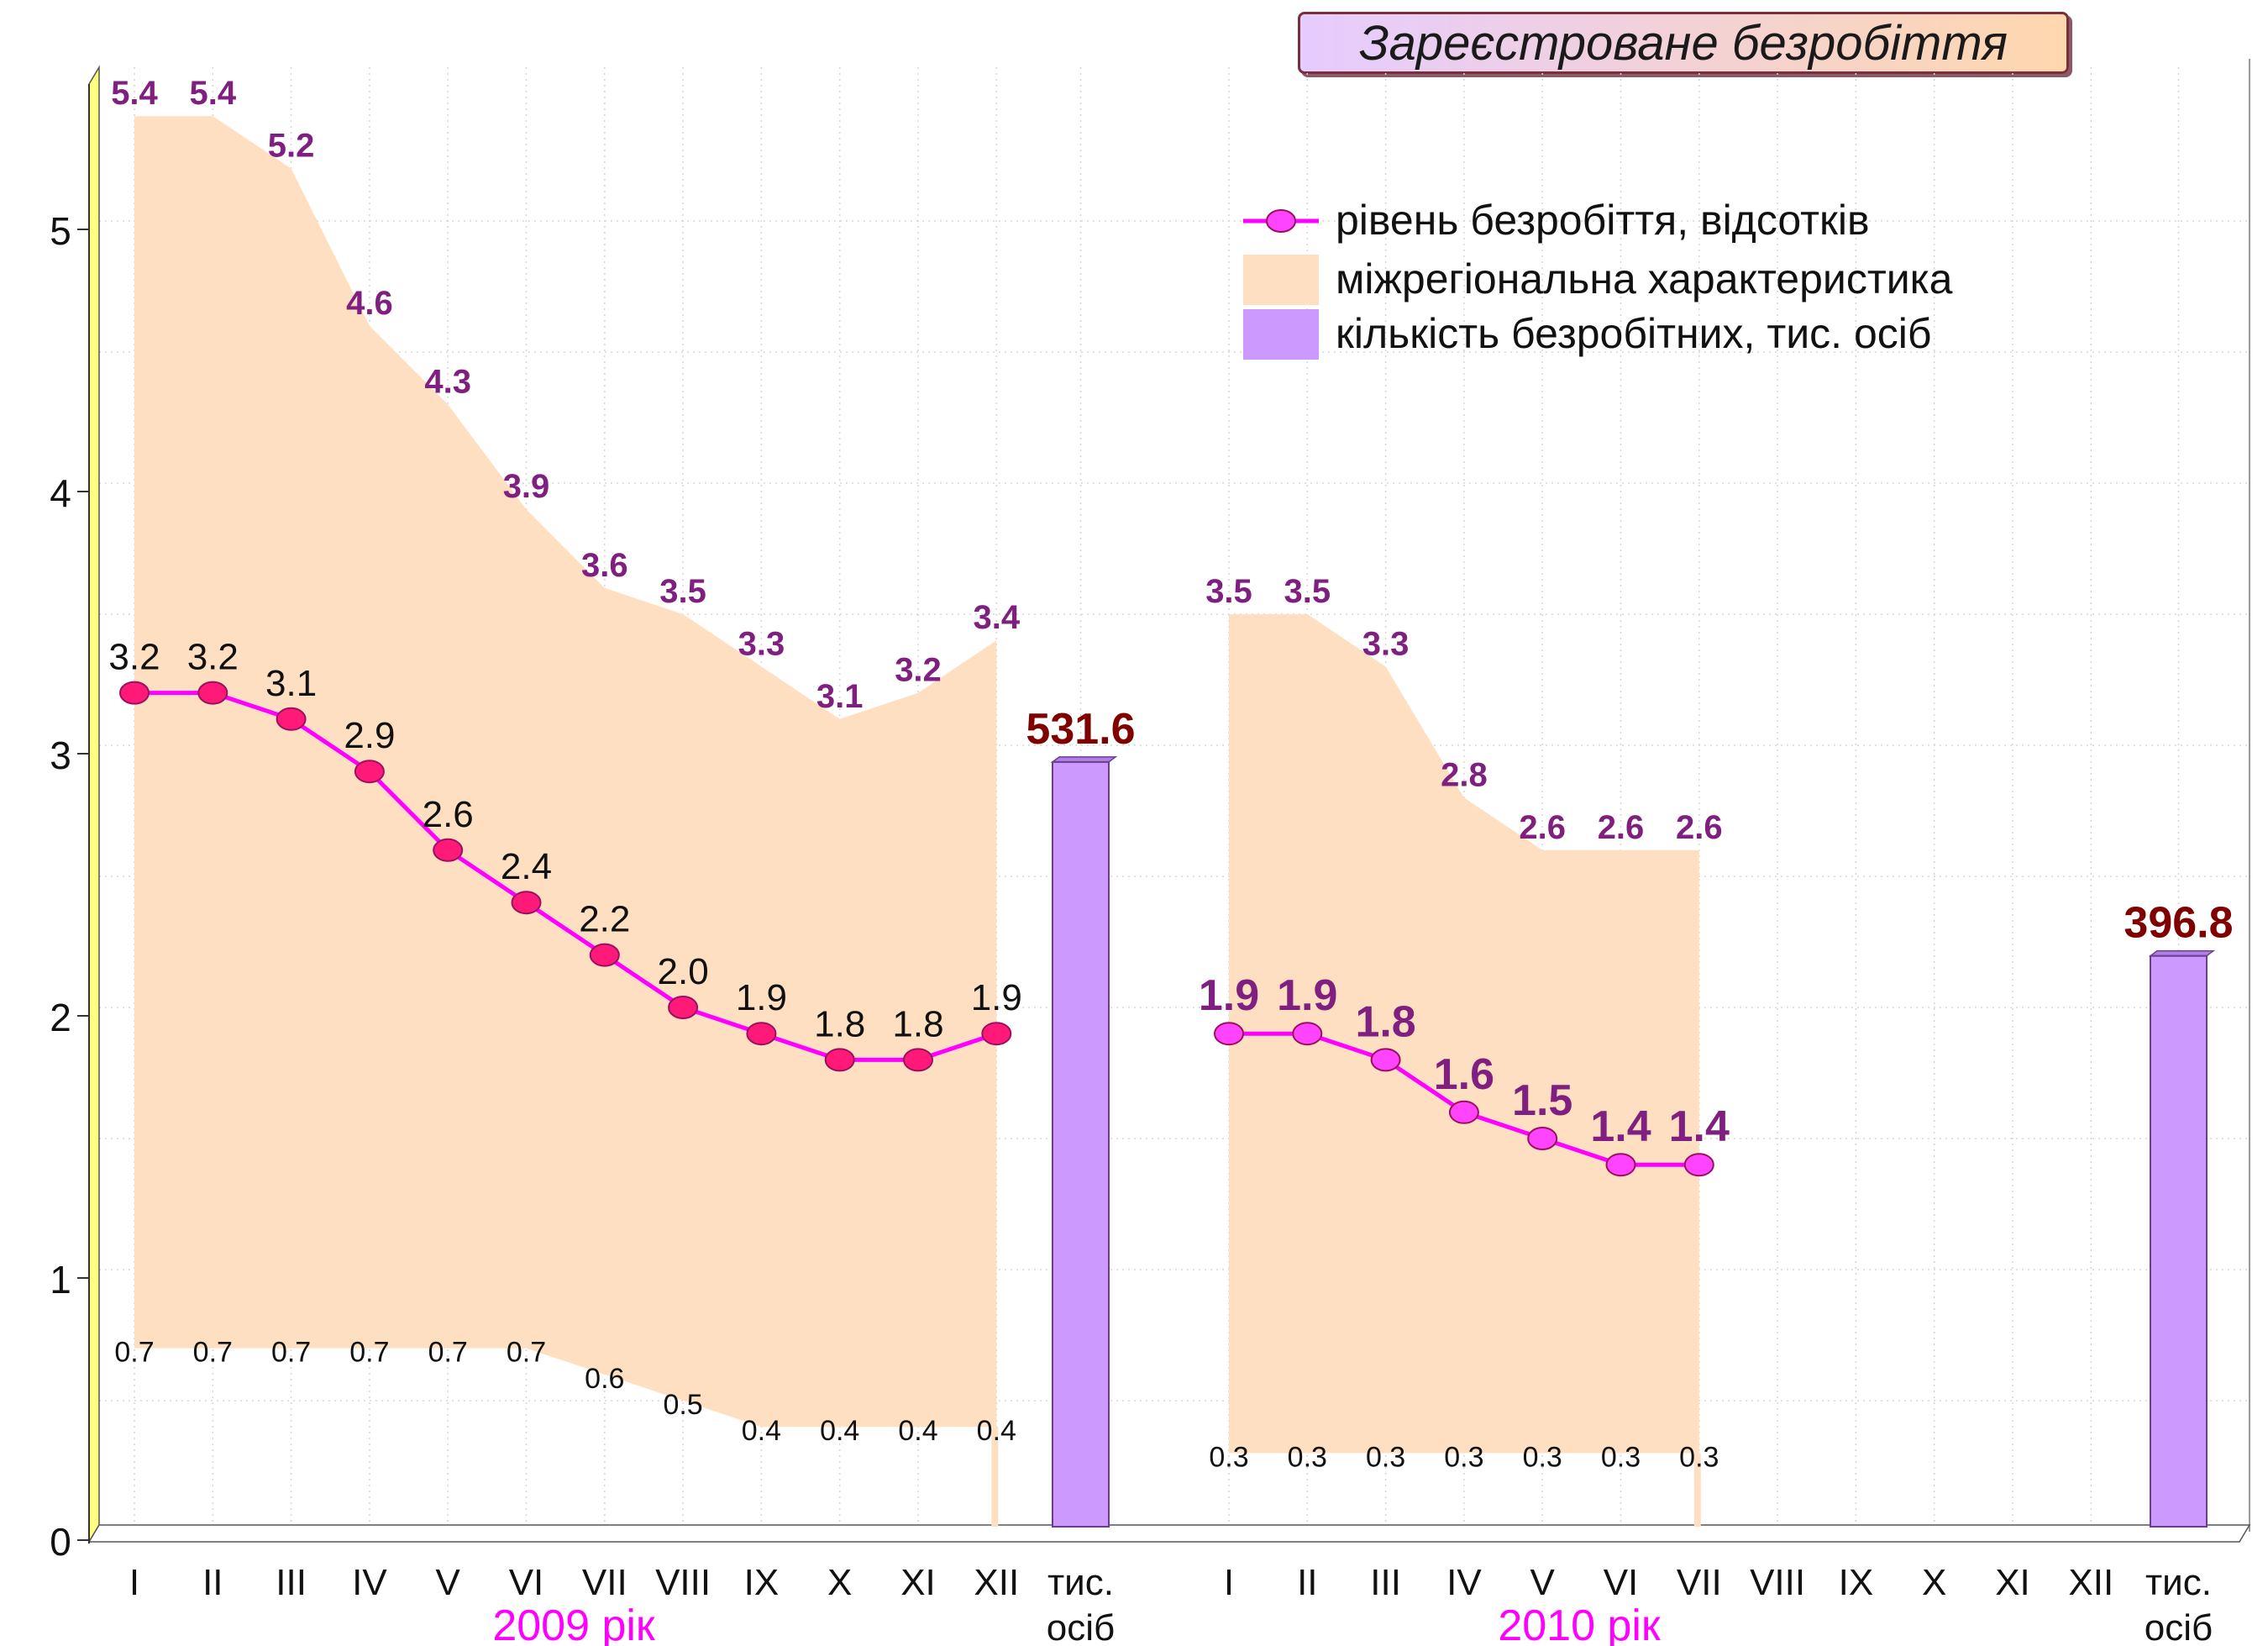  What do you see at coordinates (1281, 280) in the screenshot?
I see `legend-area-swatch` at bounding box center [1281, 280].